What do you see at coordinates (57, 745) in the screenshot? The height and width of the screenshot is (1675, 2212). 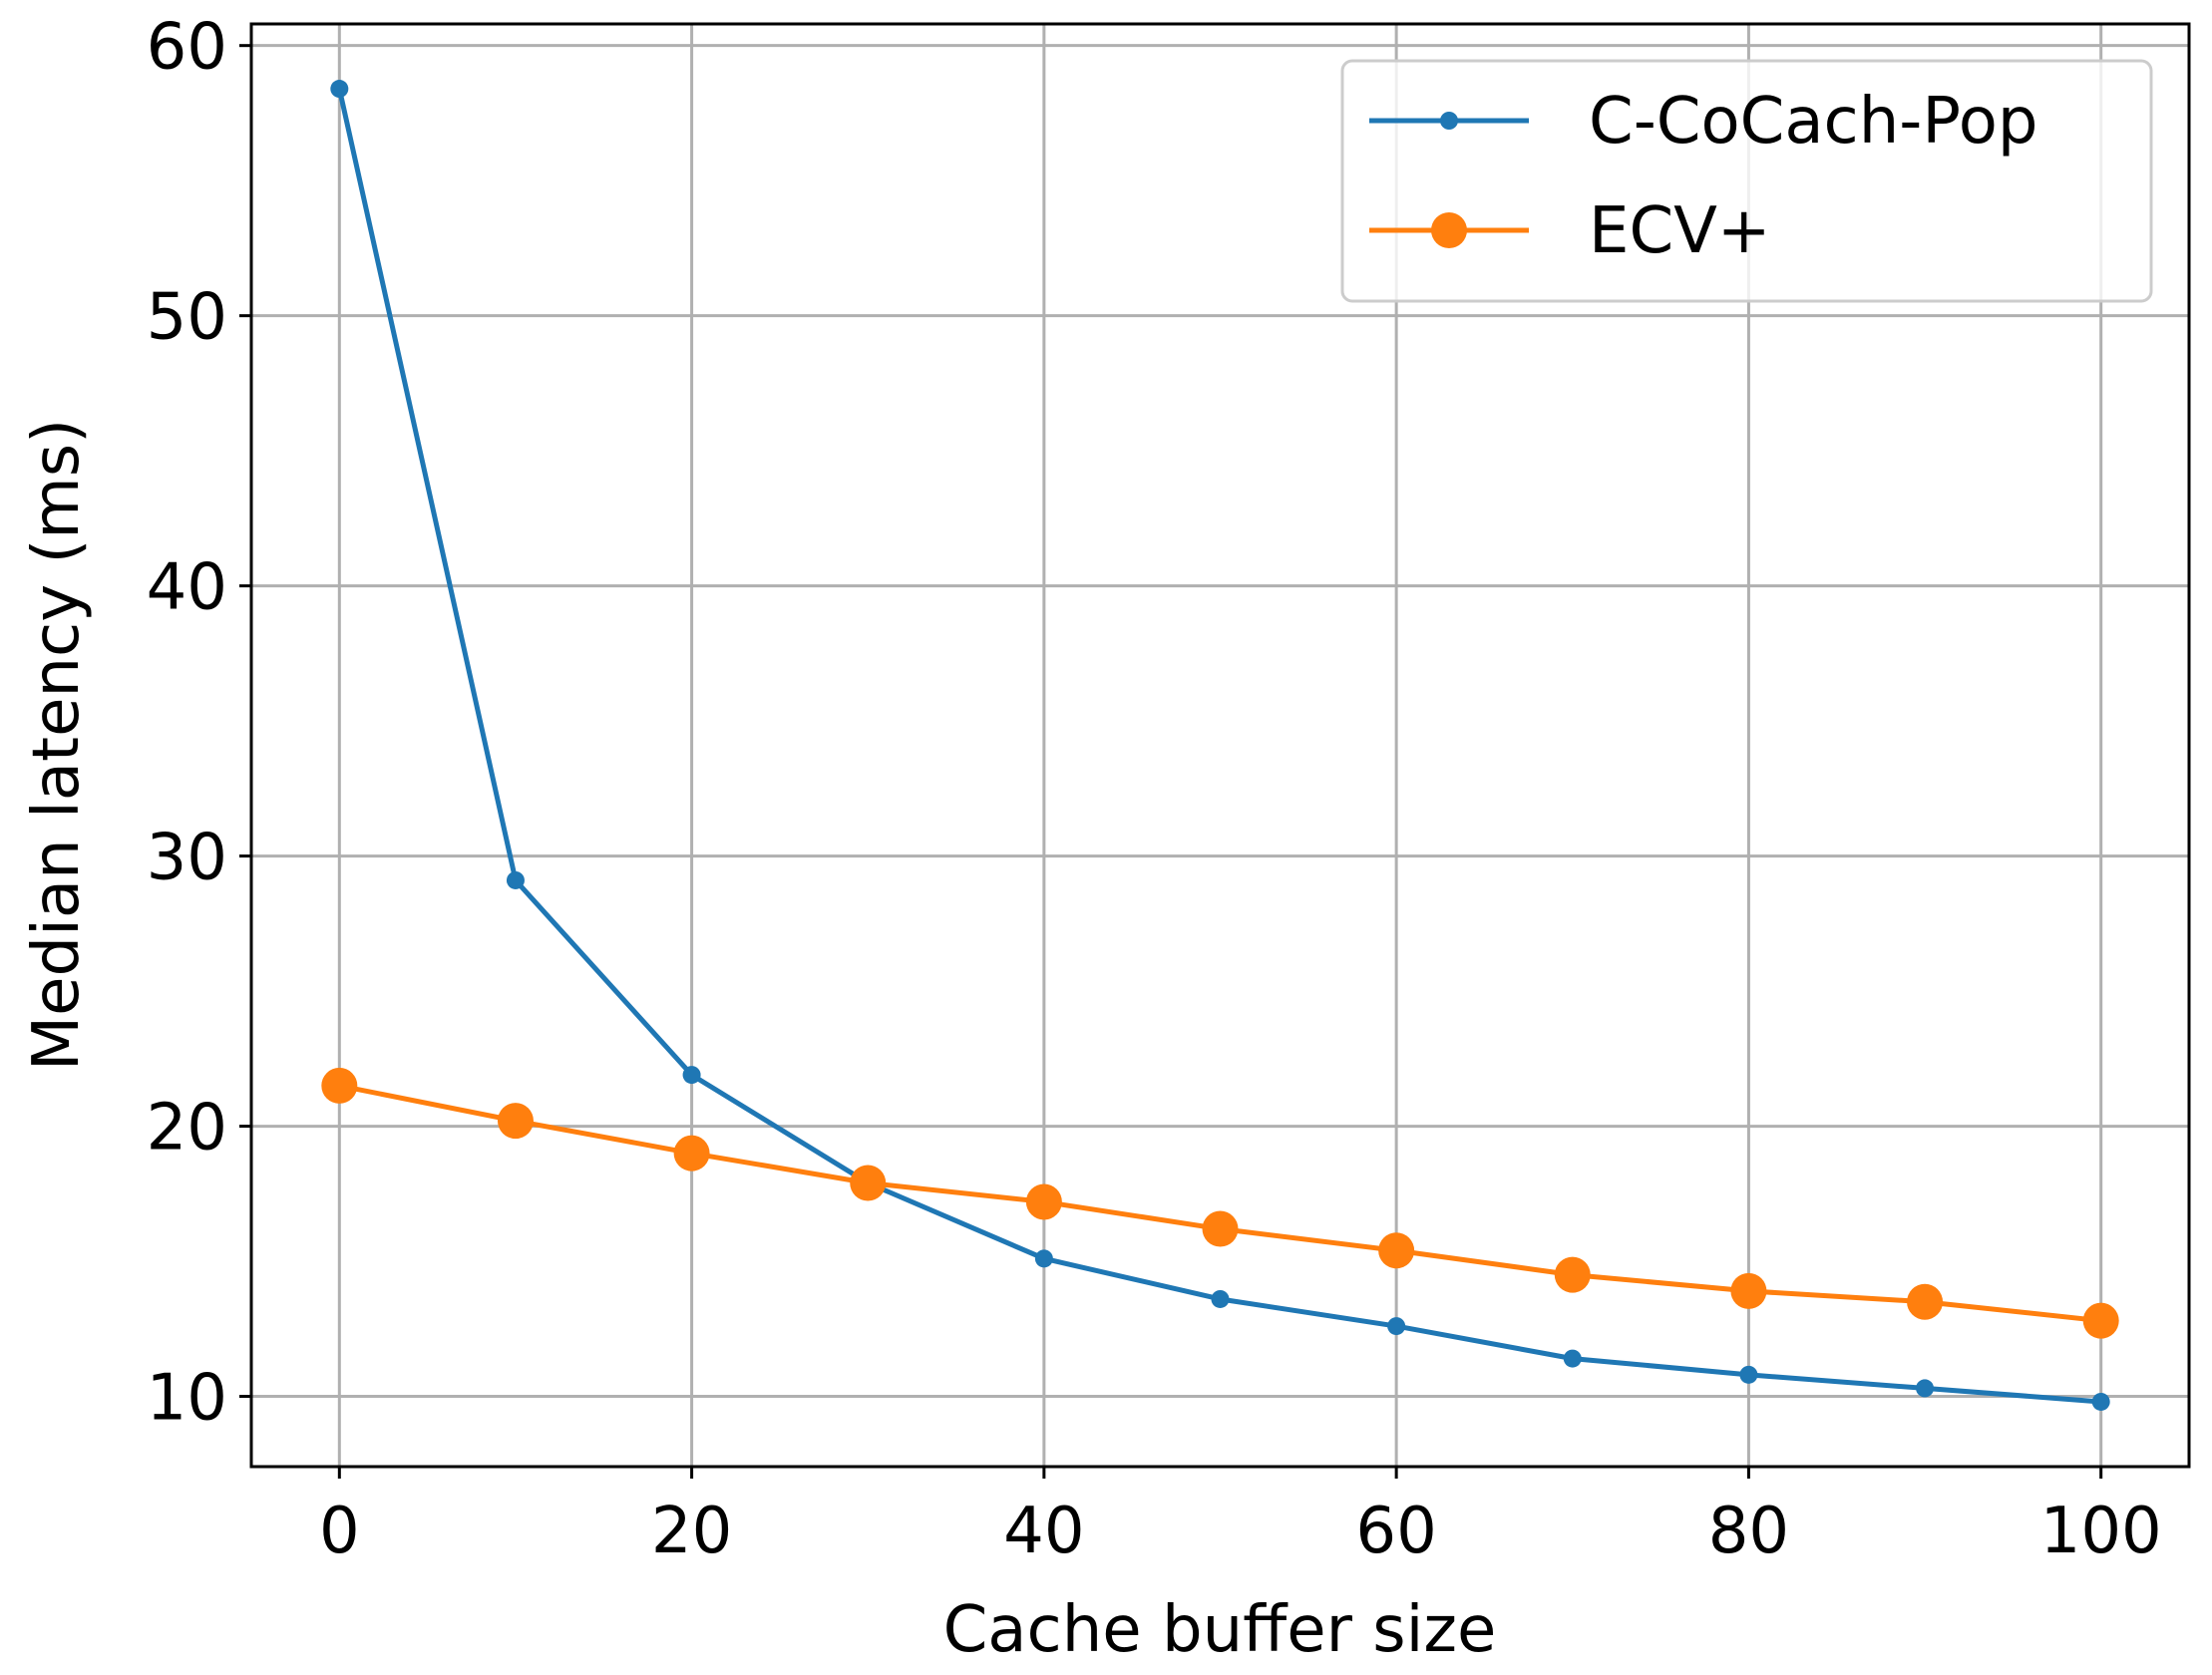 I see `y-axis-label: Median latency (ms)` at bounding box center [57, 745].